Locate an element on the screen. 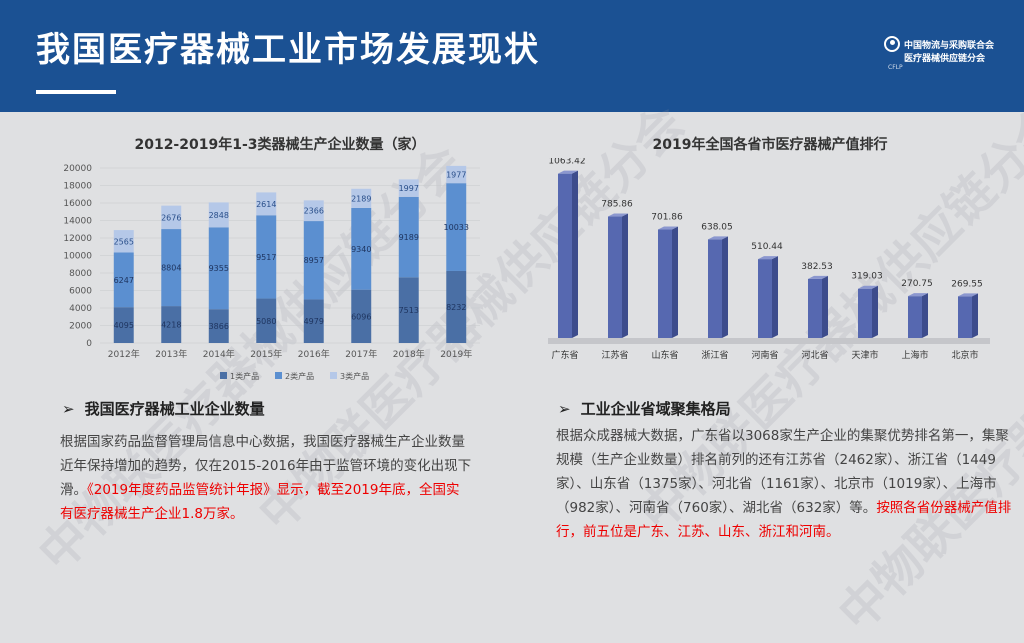 This screenshot has width=1024, height=643. data-label: 5080 is located at coordinates (266, 321).